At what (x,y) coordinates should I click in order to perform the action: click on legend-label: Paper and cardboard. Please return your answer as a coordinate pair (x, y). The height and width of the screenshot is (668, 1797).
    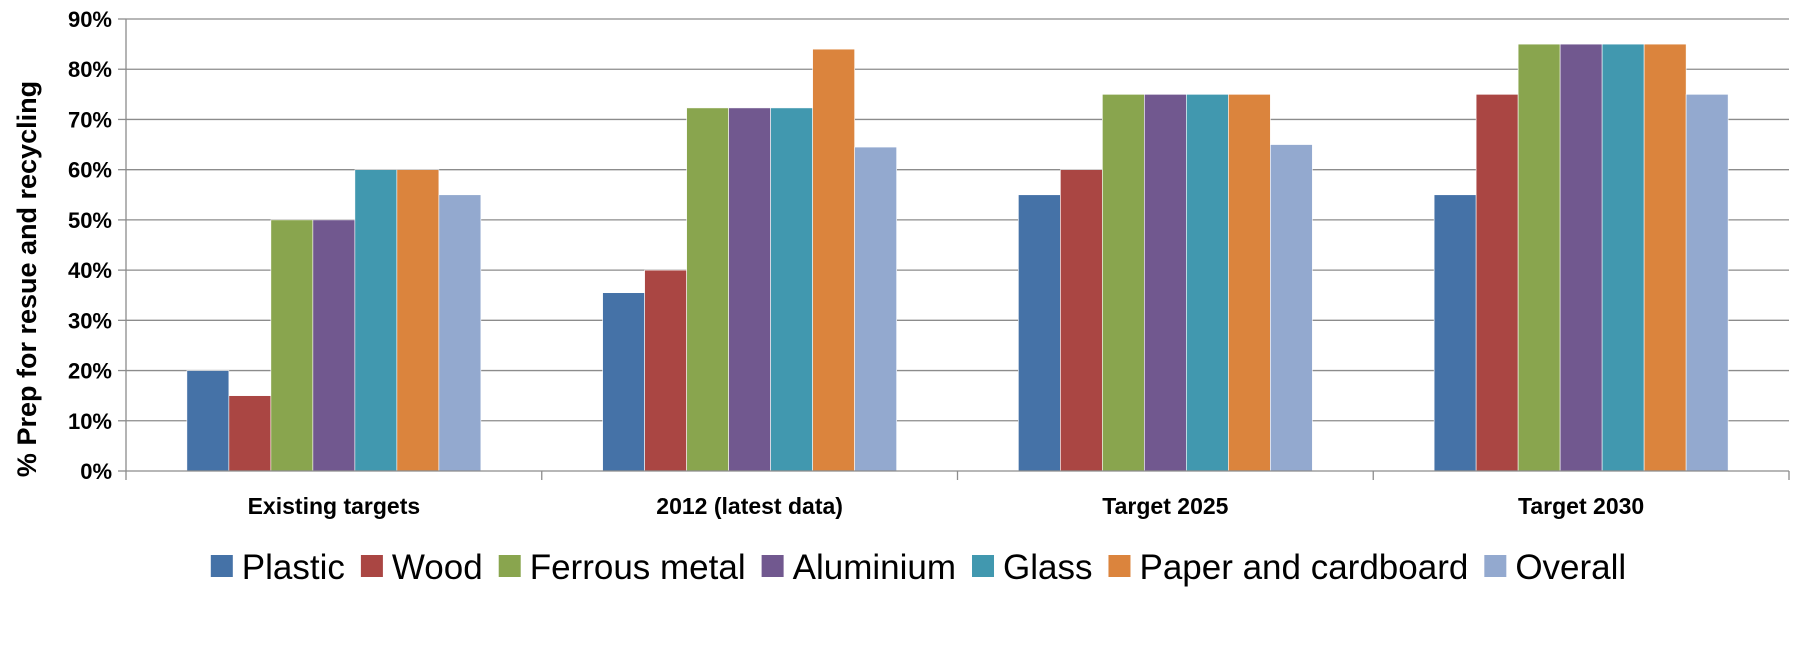
    Looking at the image, I should click on (1303, 567).